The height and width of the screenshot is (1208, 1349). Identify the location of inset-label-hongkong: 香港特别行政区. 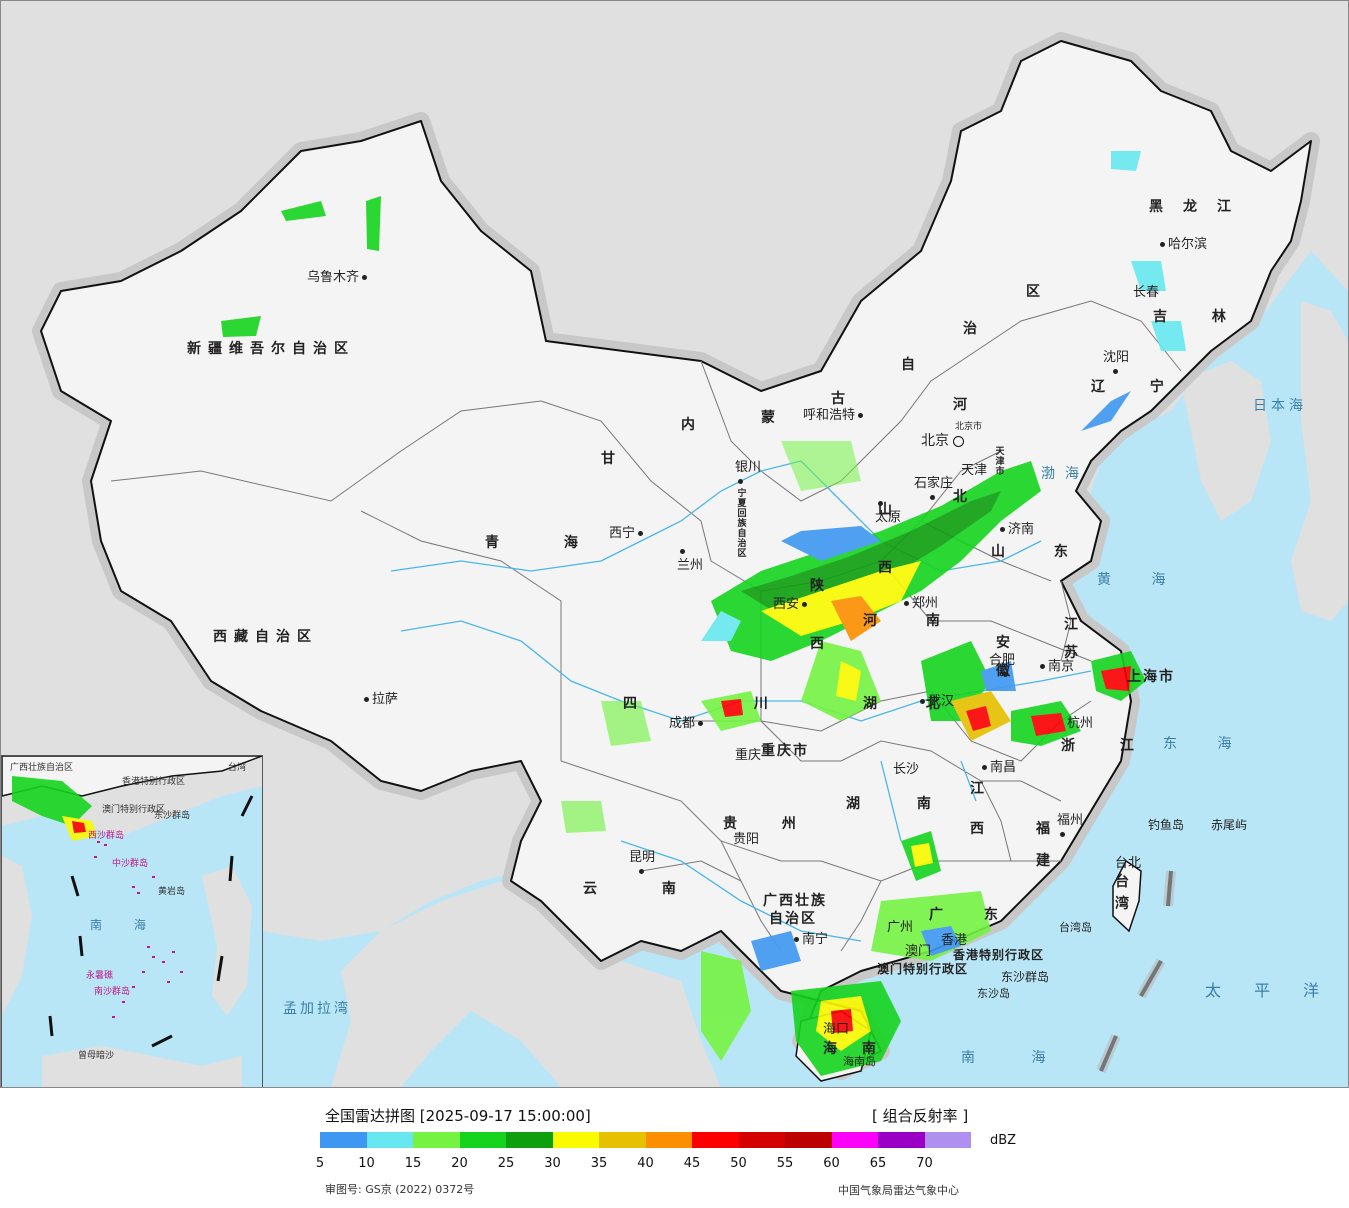
(154, 782).